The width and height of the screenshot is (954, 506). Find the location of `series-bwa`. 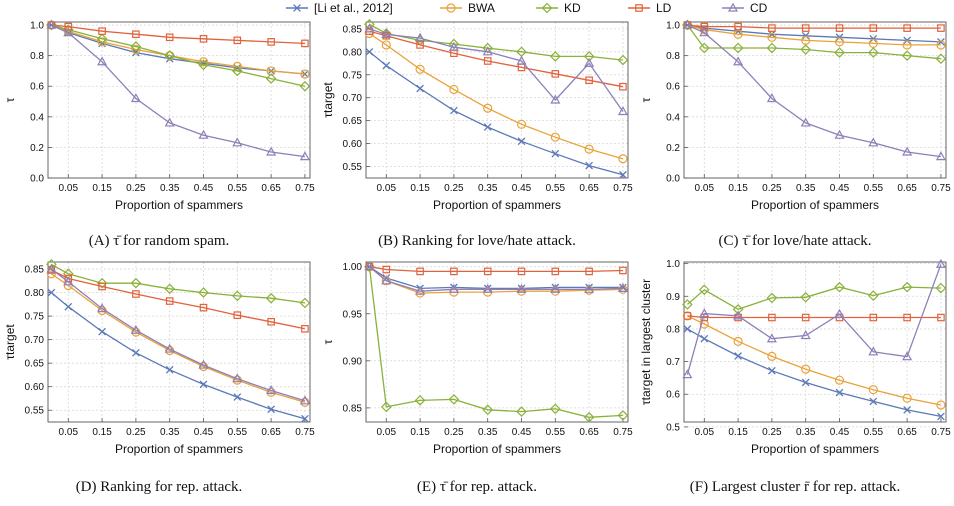

series-bwa is located at coordinates (814, 360).